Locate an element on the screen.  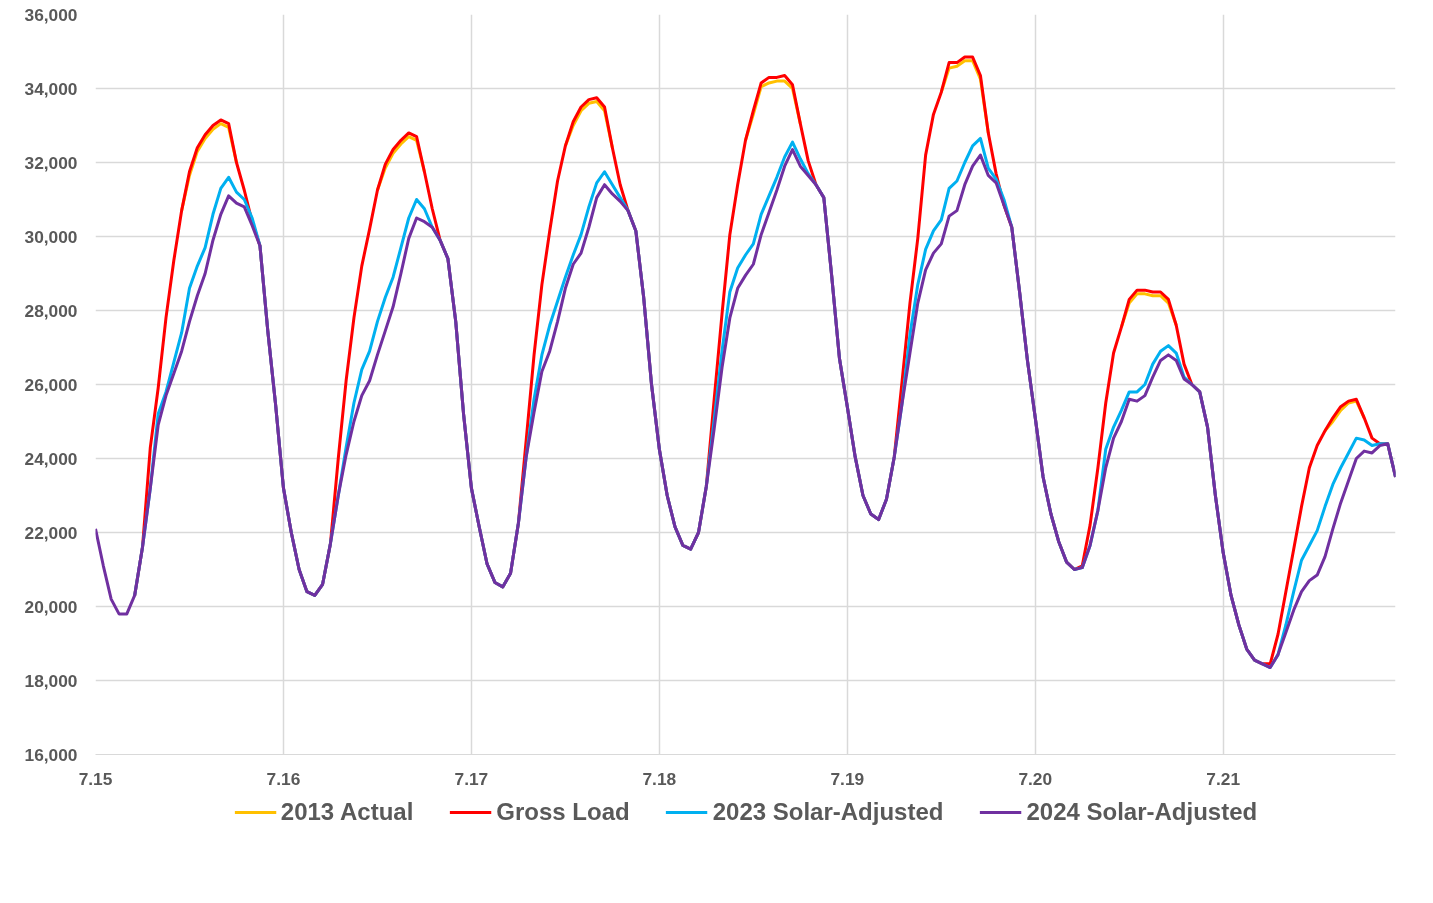
y-tick-label: 32,000 is located at coordinates (51, 162).